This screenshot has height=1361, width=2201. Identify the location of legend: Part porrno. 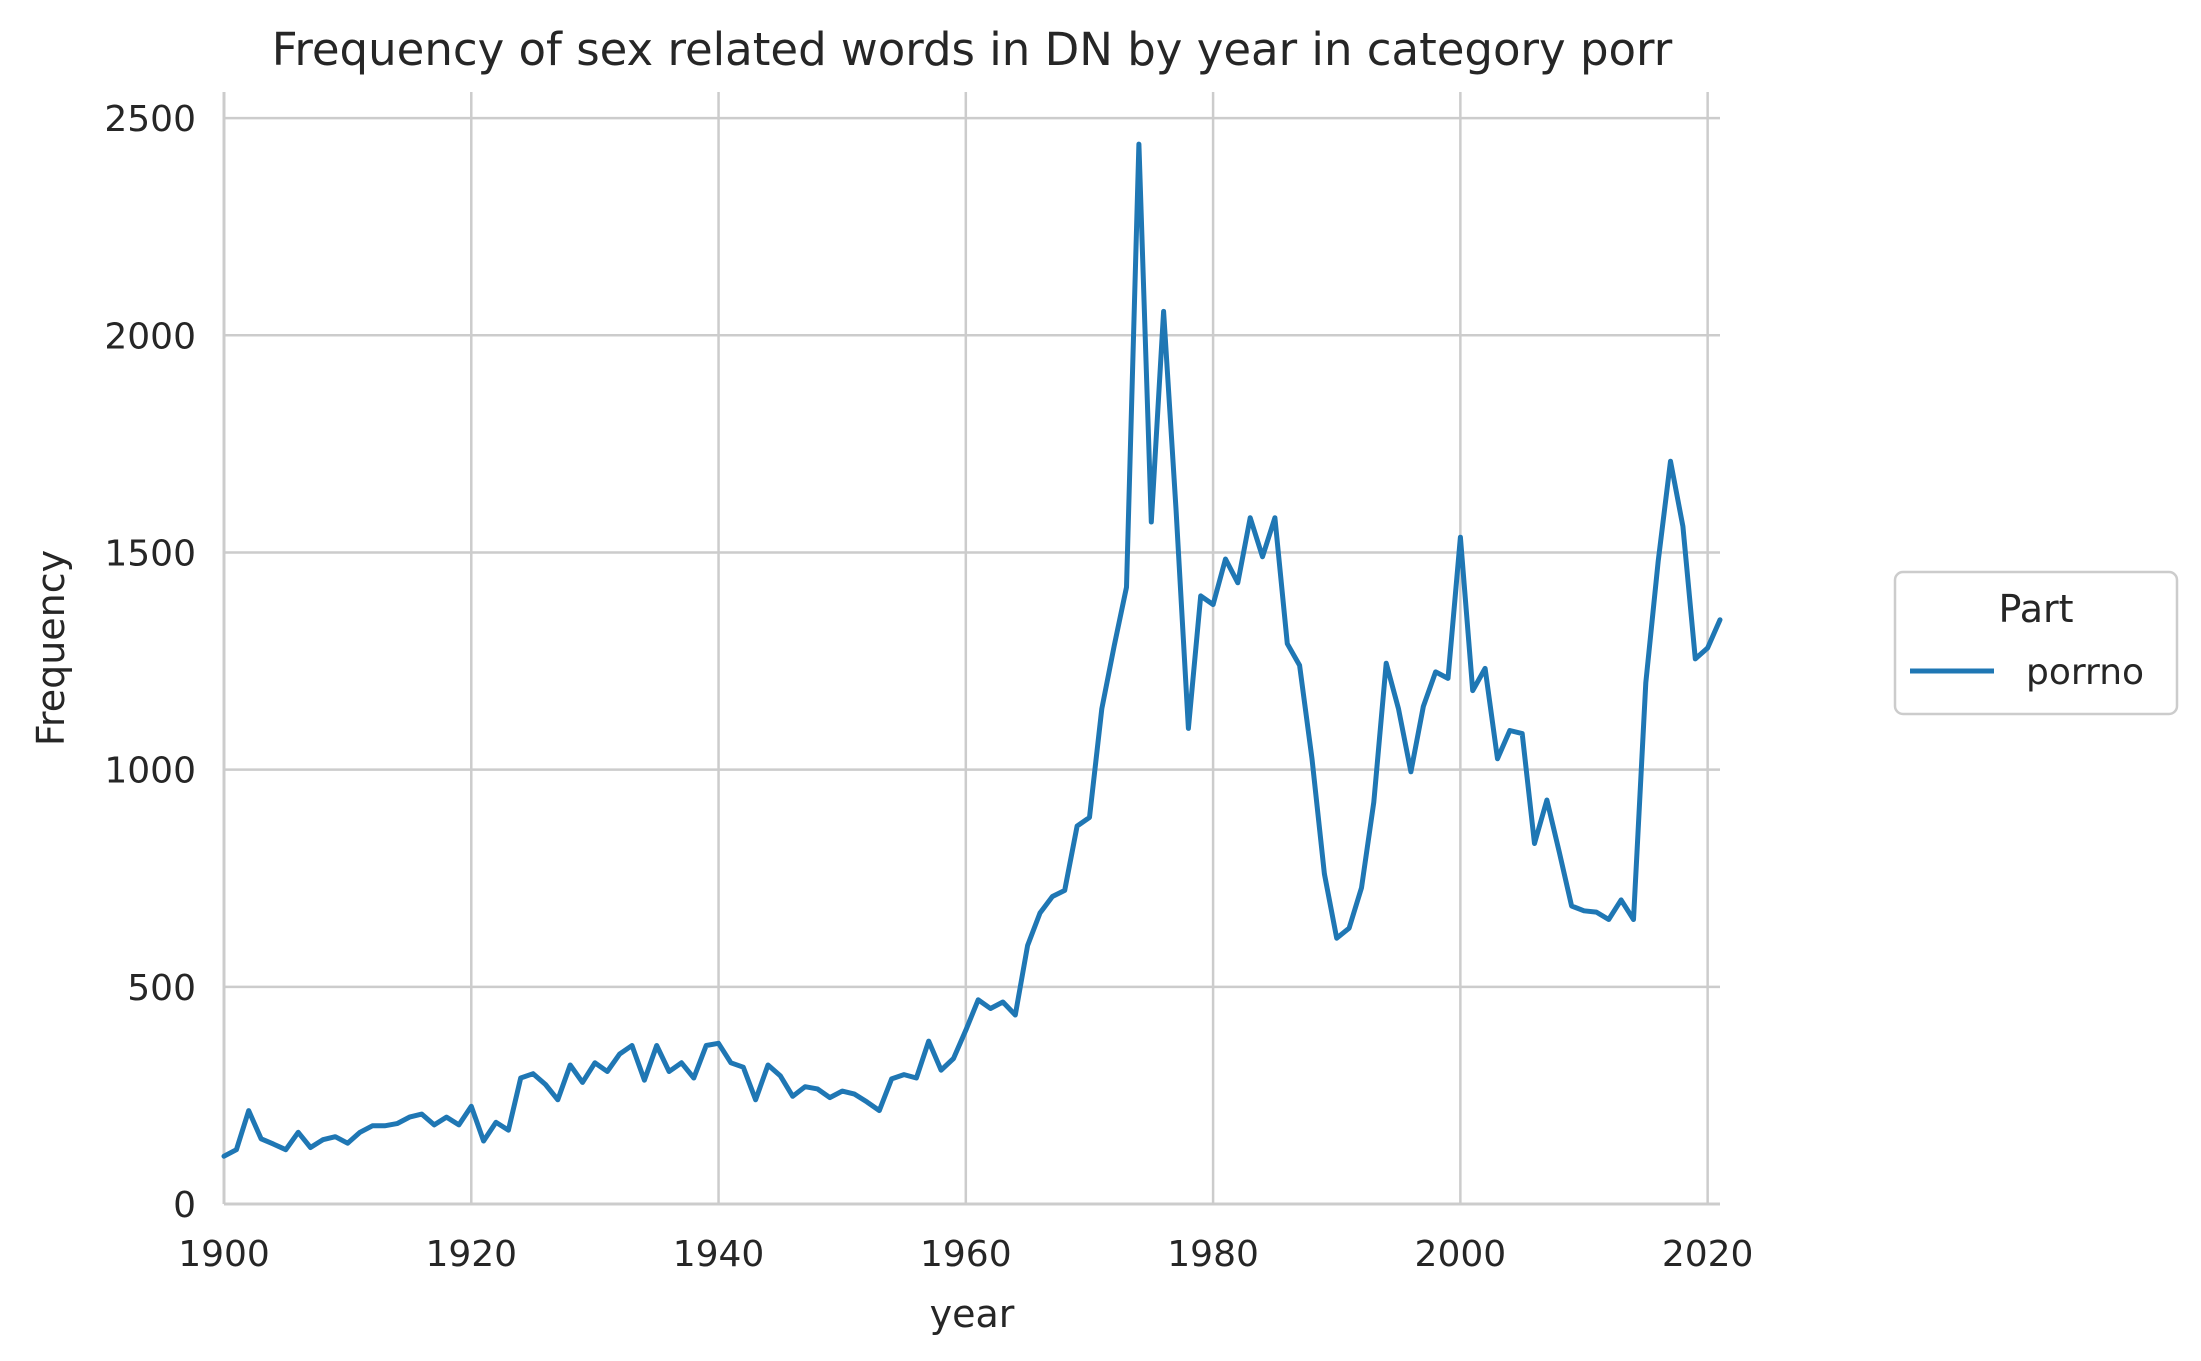
(2036, 643).